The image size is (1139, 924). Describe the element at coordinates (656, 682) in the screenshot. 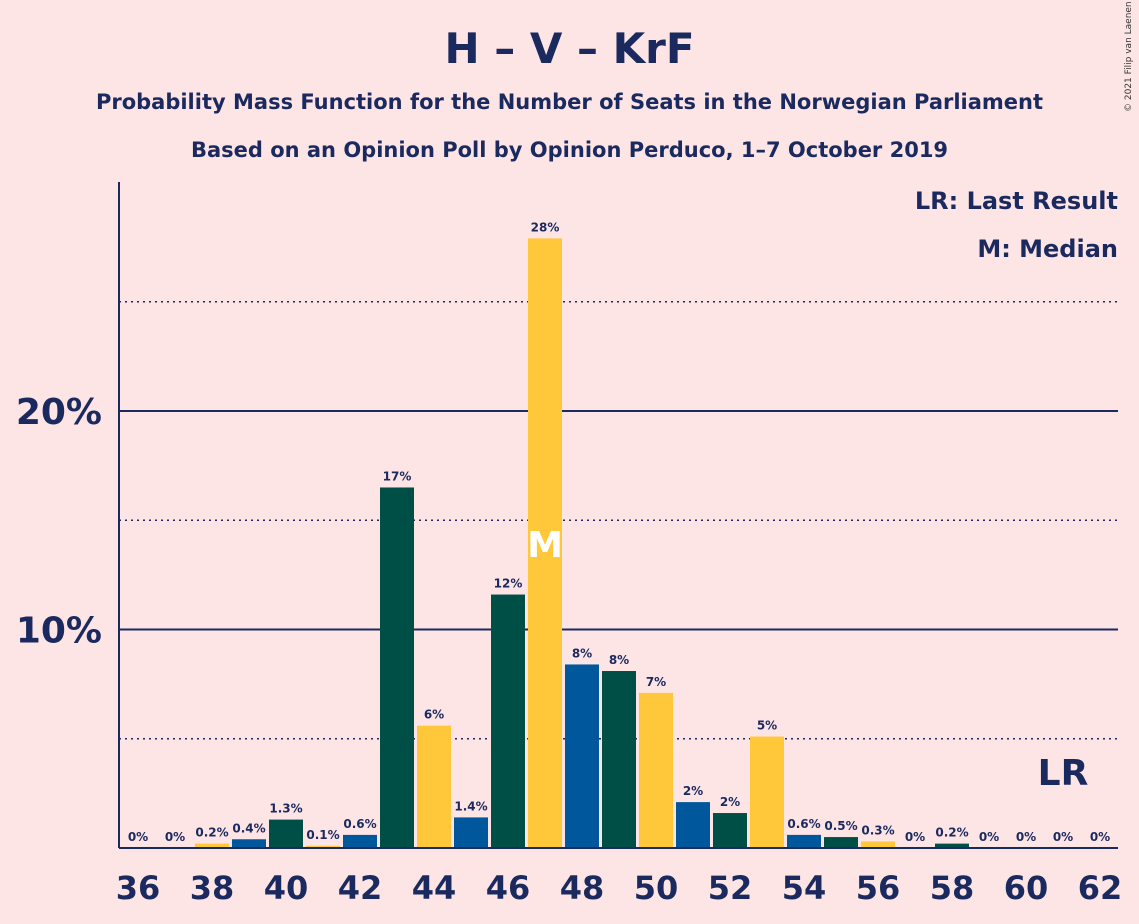

I see `data-label: 7%` at that location.